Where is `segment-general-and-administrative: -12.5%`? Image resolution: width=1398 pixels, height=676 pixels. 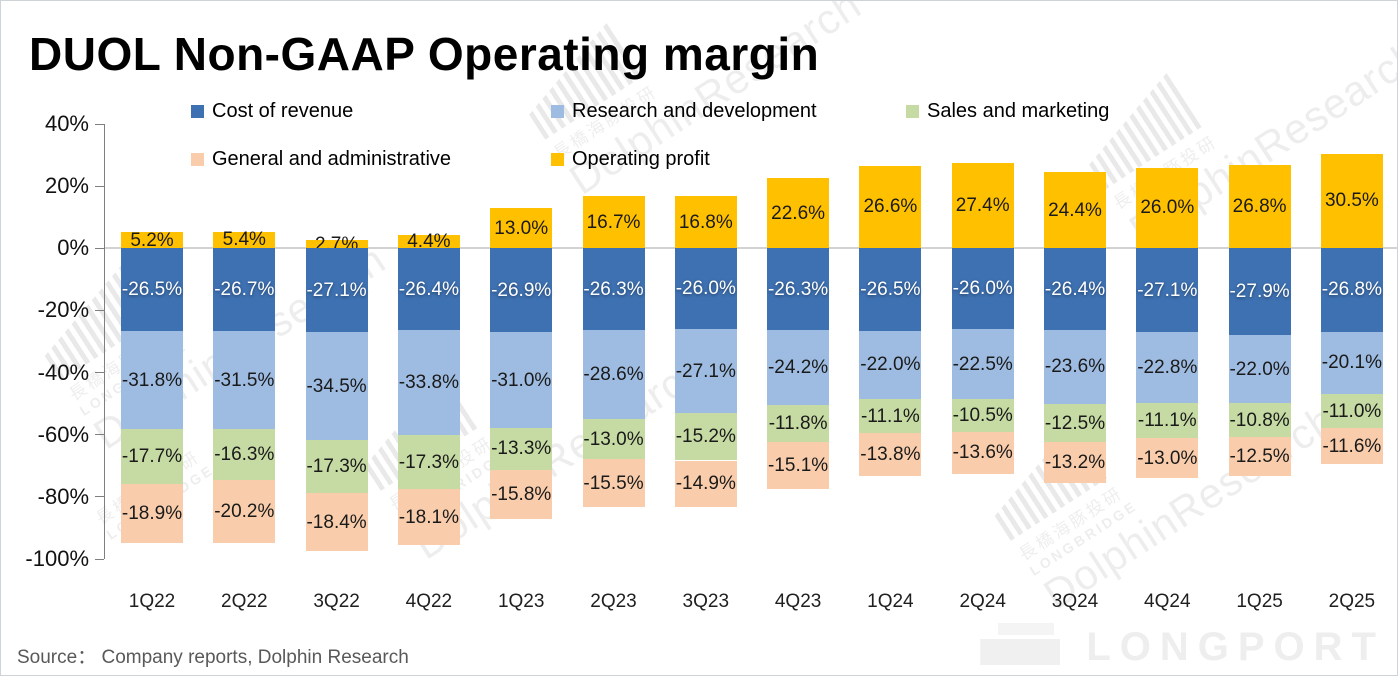 segment-general-and-administrative: -12.5% is located at coordinates (1259, 456).